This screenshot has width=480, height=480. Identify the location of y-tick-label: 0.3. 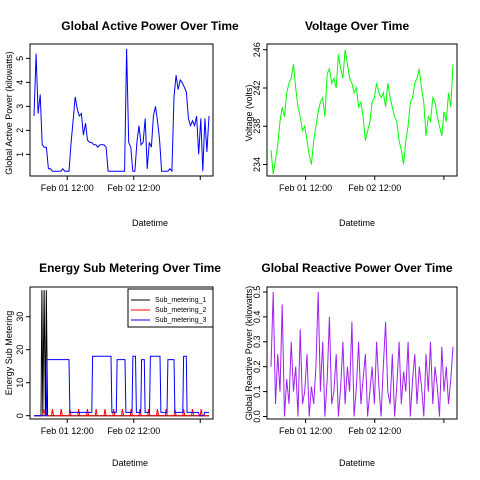
(257, 342).